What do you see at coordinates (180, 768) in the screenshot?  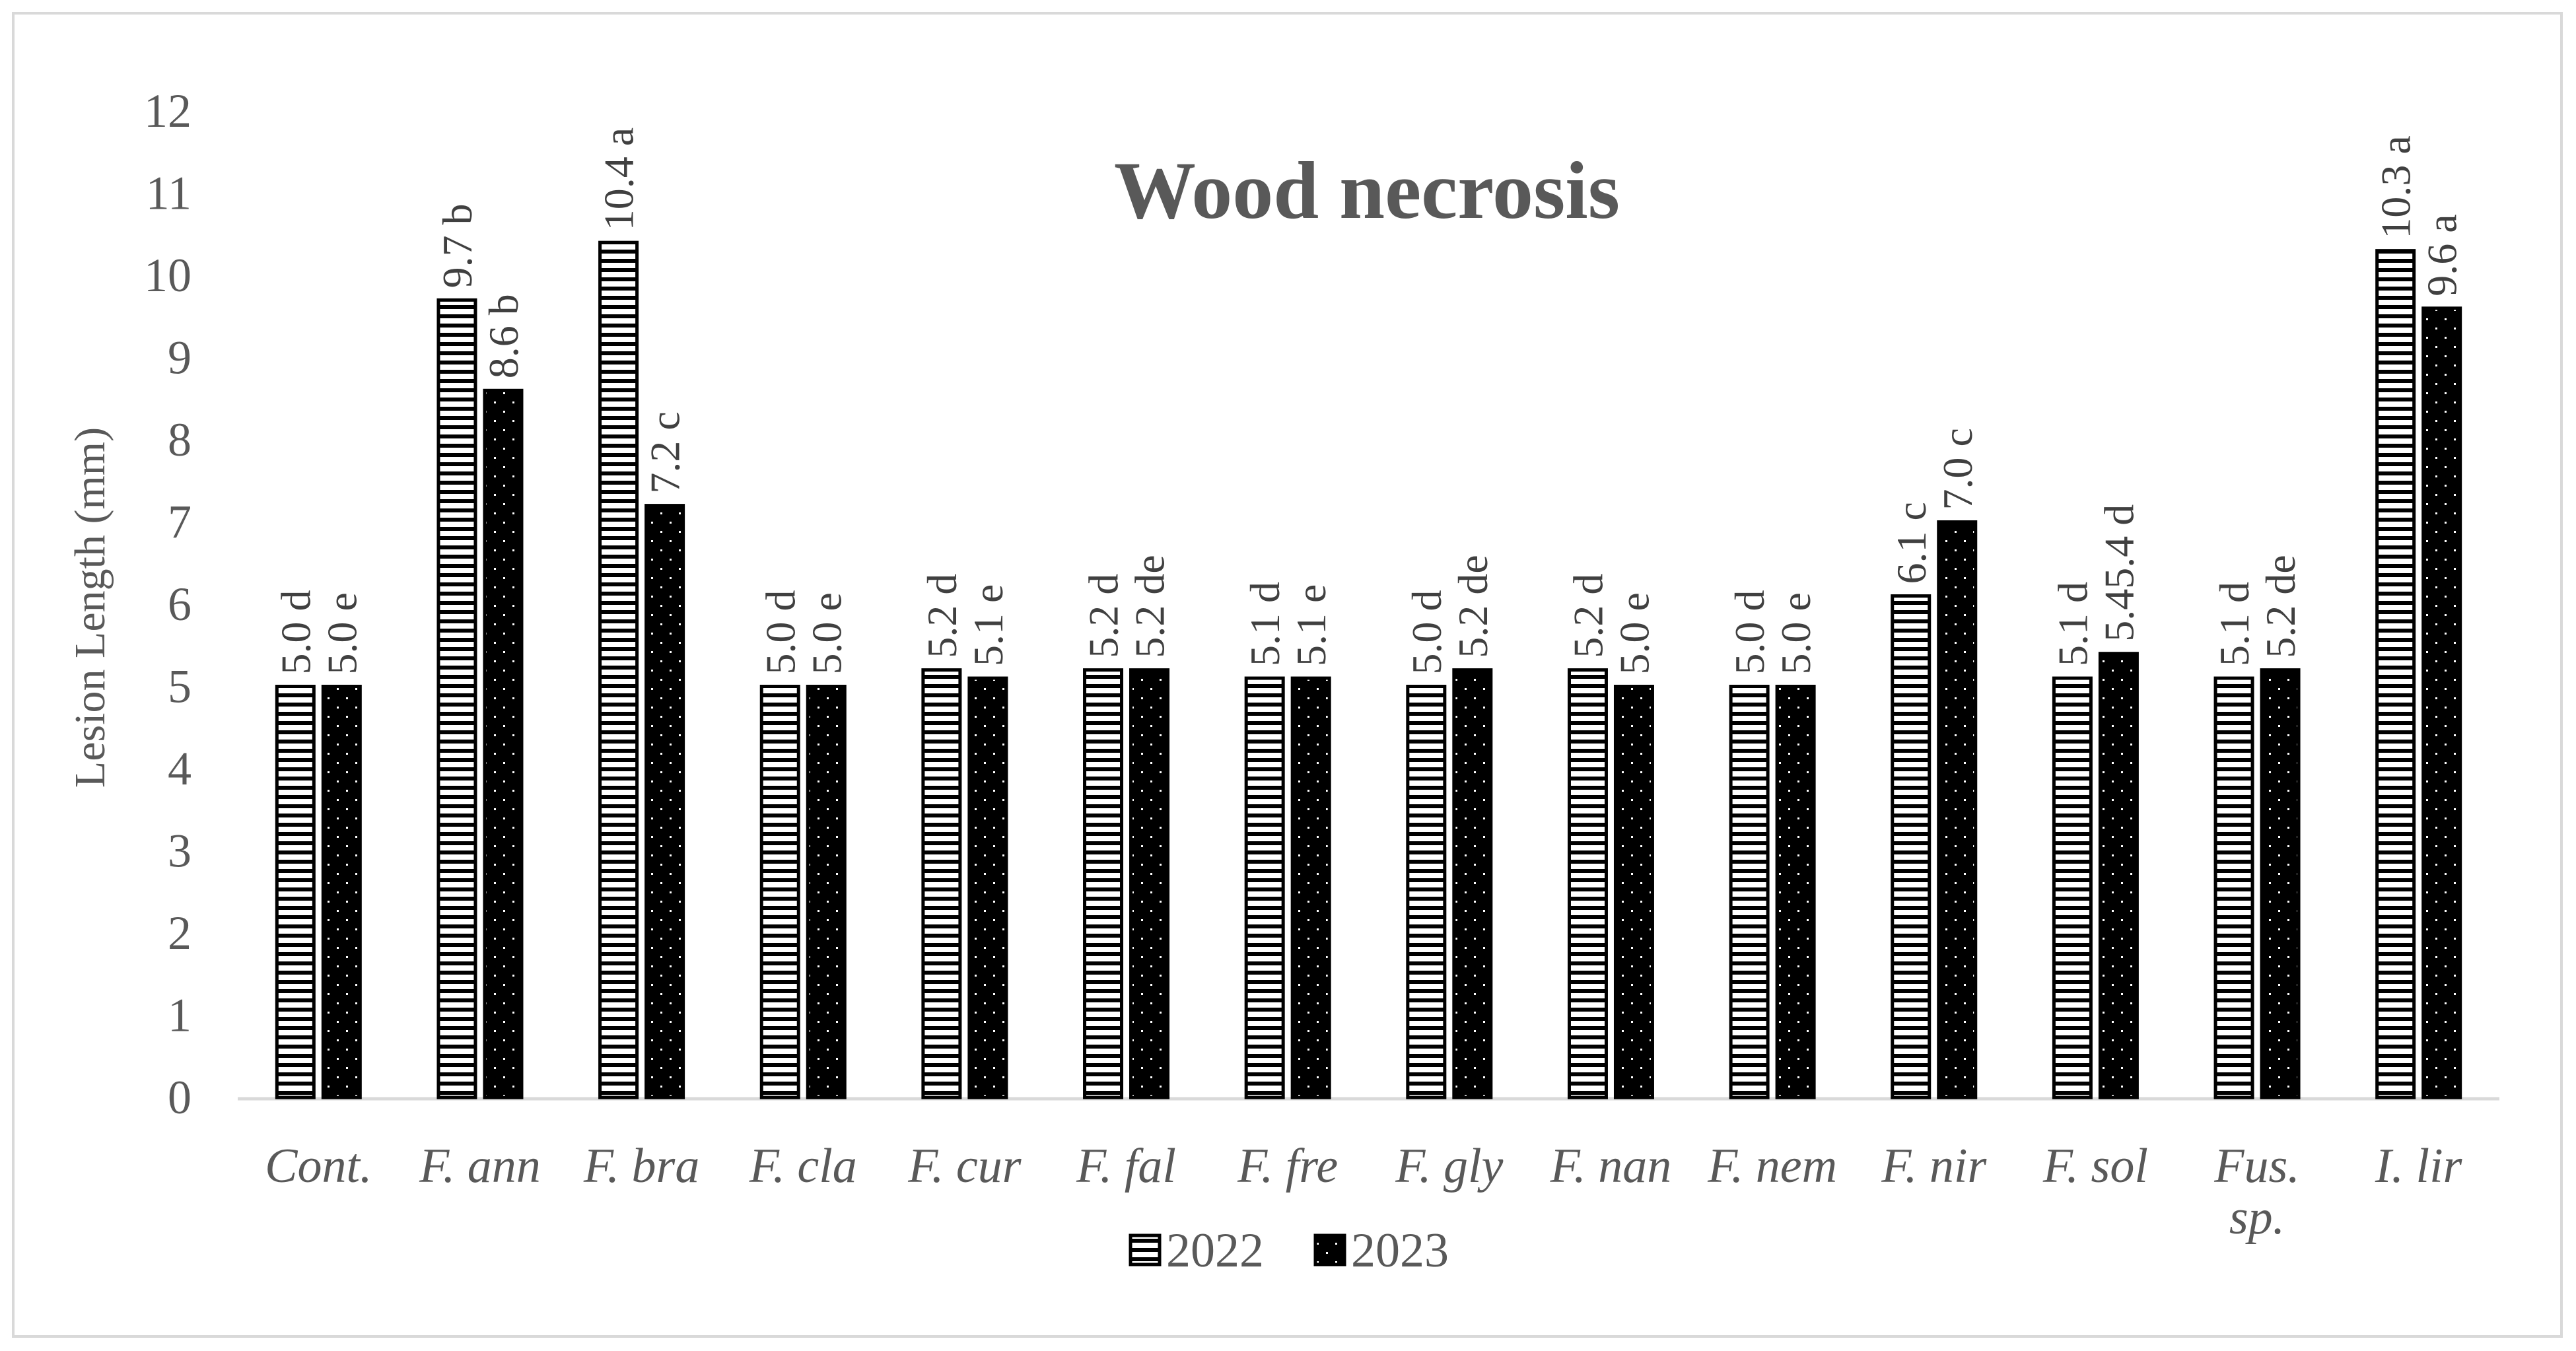 I see `y-tick-label: 4` at bounding box center [180, 768].